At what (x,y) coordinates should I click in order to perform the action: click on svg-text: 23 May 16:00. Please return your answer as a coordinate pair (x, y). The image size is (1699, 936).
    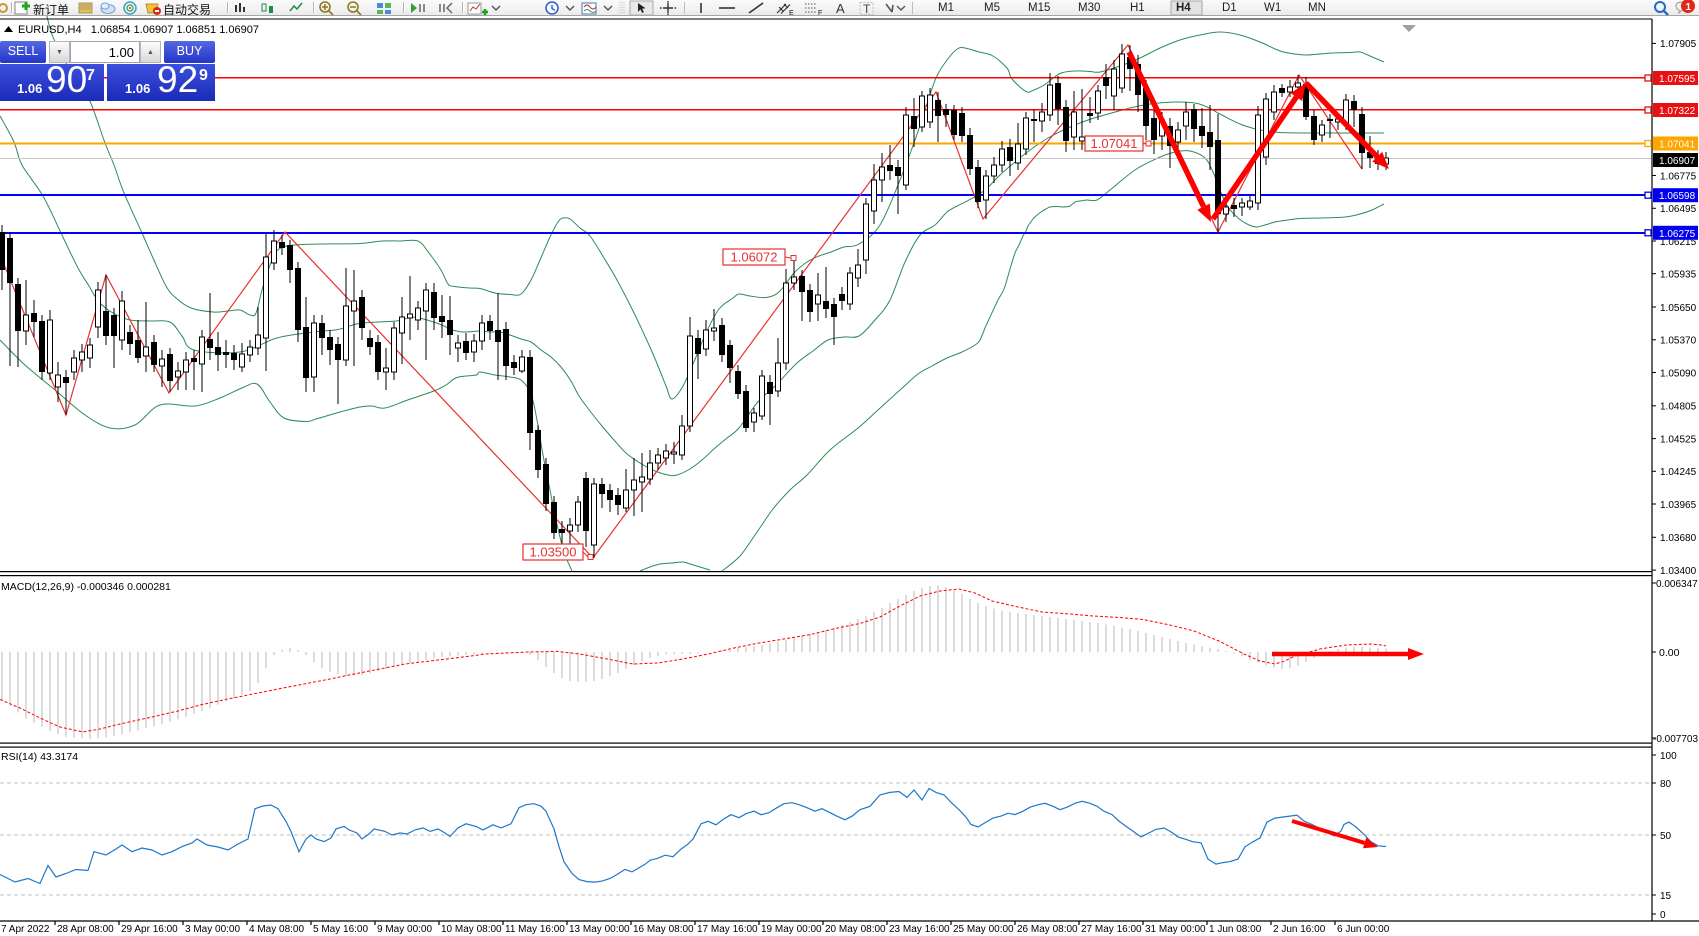
    Looking at the image, I should click on (919, 929).